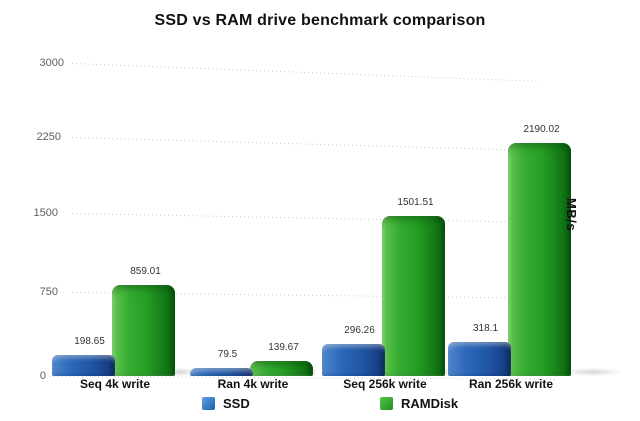 This screenshot has width=640, height=421. I want to click on legend-item-ramdisk: RAMDisk, so click(419, 403).